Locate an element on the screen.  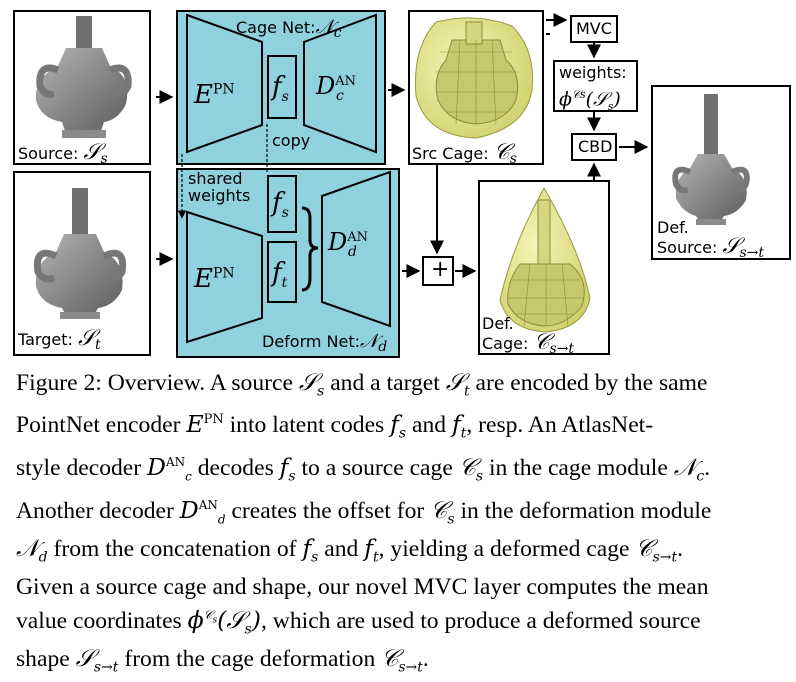
mvc-label: MVC is located at coordinates (594, 28).